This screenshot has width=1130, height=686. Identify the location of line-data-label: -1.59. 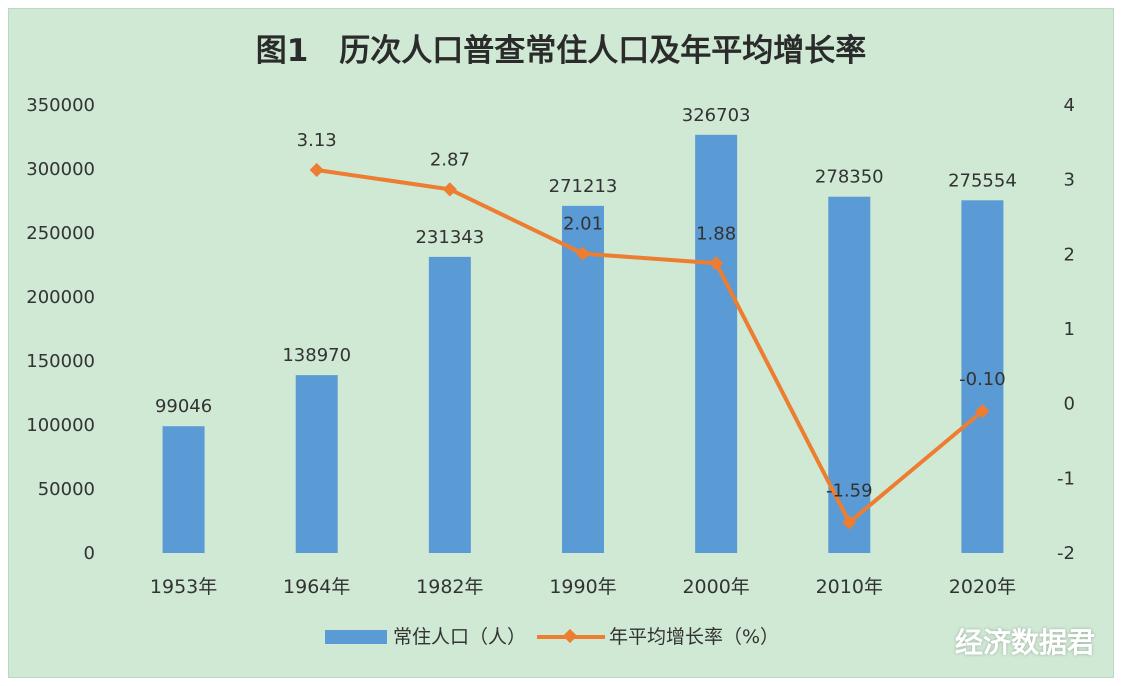
(849, 490).